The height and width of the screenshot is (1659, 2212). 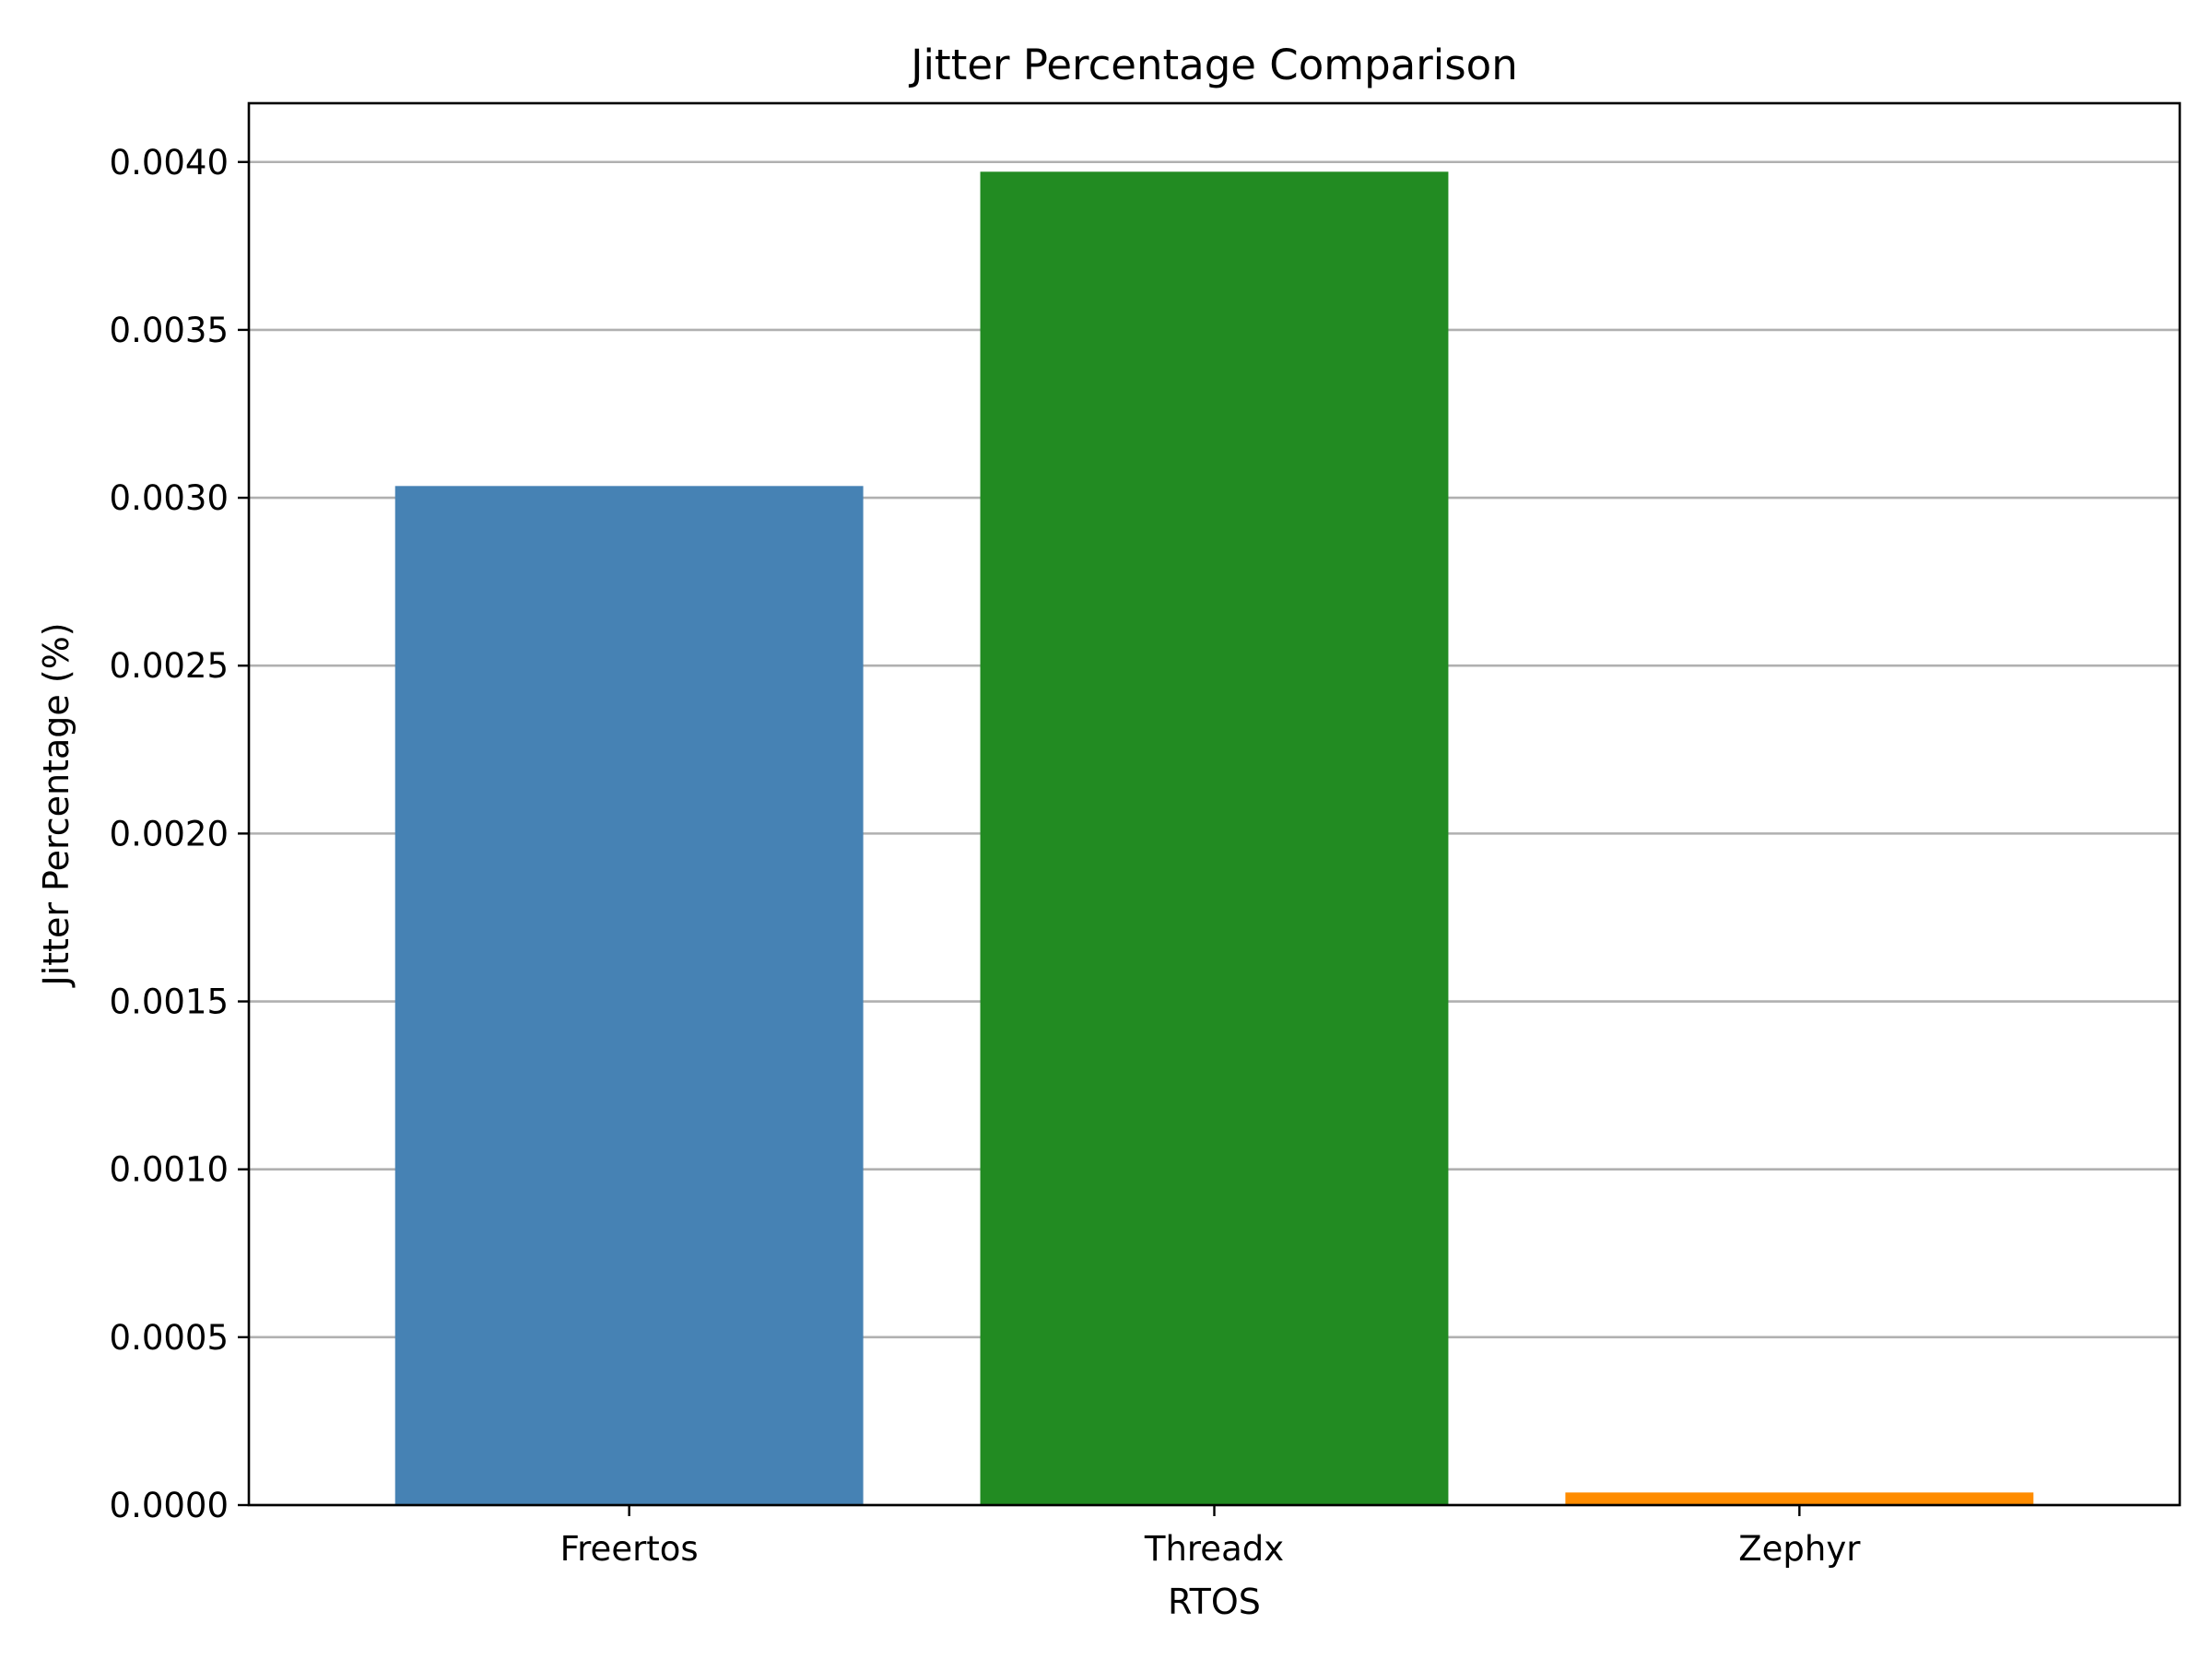 What do you see at coordinates (1214, 1602) in the screenshot?
I see `x-axis-label: RTOS` at bounding box center [1214, 1602].